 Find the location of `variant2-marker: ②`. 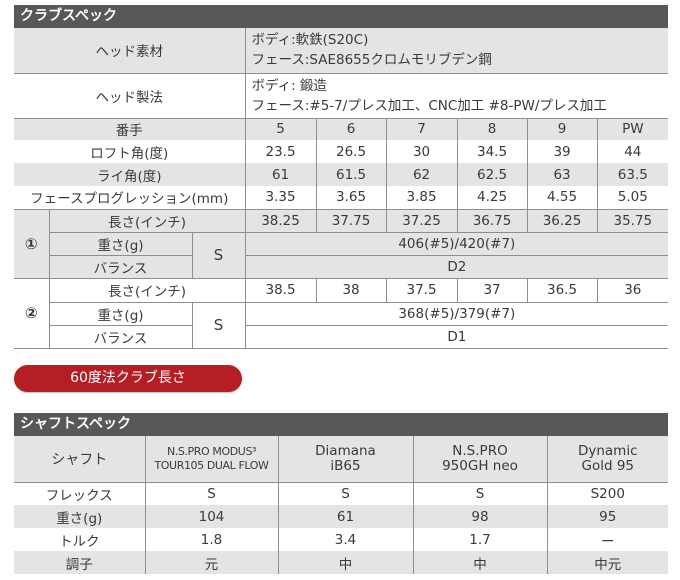

variant2-marker: ② is located at coordinates (31, 313).